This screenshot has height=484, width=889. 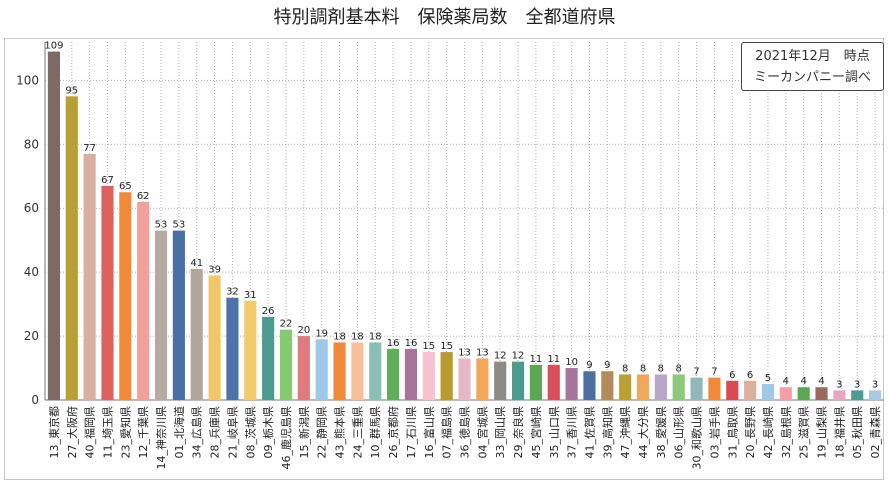 I want to click on x-tick-label: 22_静岡県, so click(x=322, y=432).